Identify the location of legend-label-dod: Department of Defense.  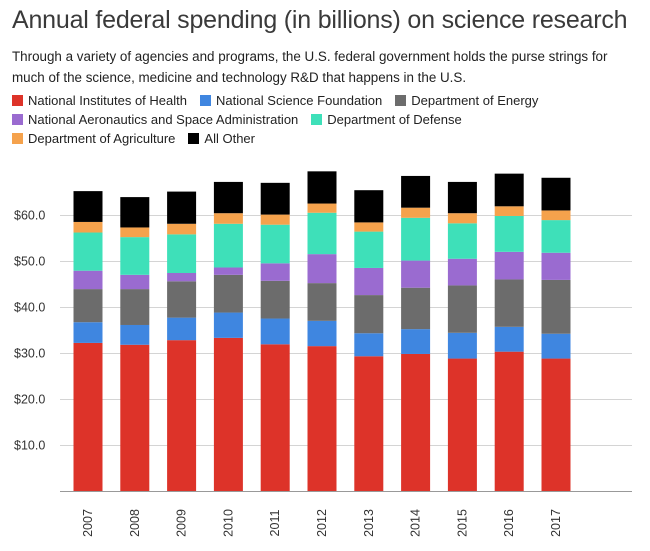
(394, 119).